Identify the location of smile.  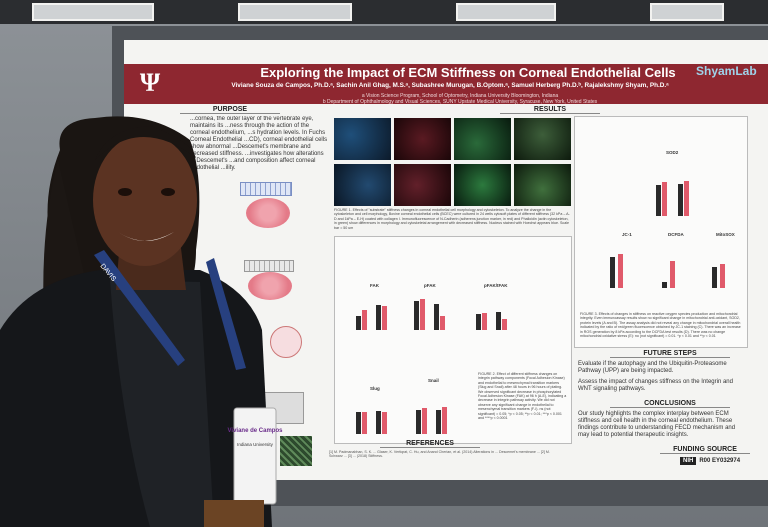
(146, 236).